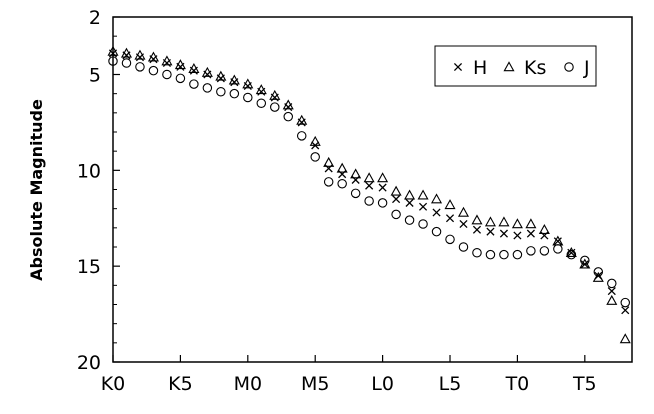 This screenshot has height=414, width=654. What do you see at coordinates (382, 384) in the screenshot?
I see `x-tick-label: L0` at bounding box center [382, 384].